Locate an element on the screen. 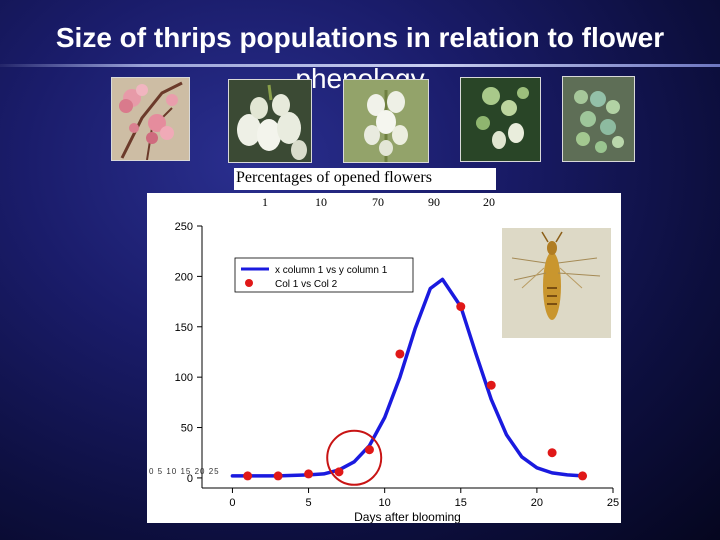 This screenshot has height=540, width=720. x-tick-label-4: 20 is located at coordinates (537, 503).